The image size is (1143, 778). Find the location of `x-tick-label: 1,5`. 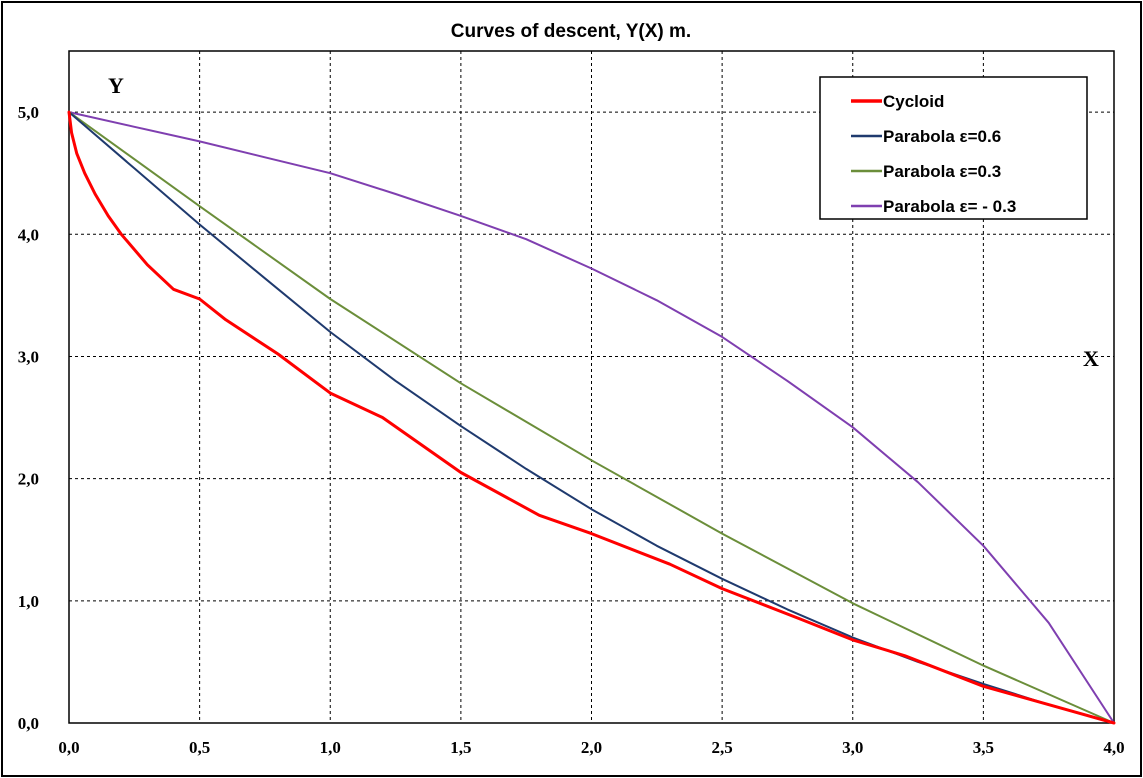

x-tick-label: 1,5 is located at coordinates (460, 747).